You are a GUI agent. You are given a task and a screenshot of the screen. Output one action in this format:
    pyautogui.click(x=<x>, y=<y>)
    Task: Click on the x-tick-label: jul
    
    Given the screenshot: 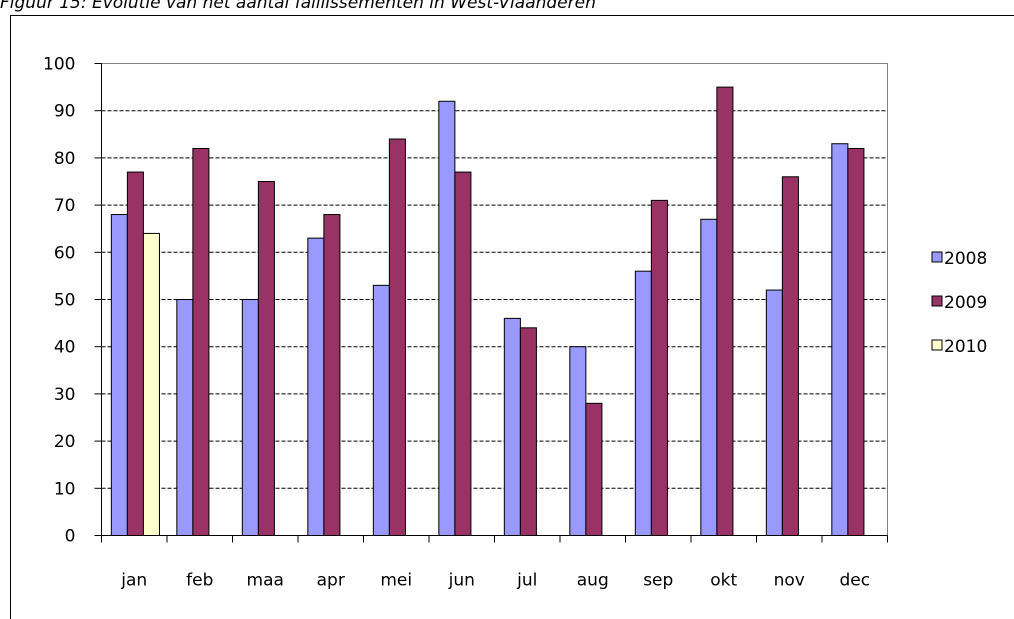 What is the action you would take?
    pyautogui.click(x=526, y=581)
    